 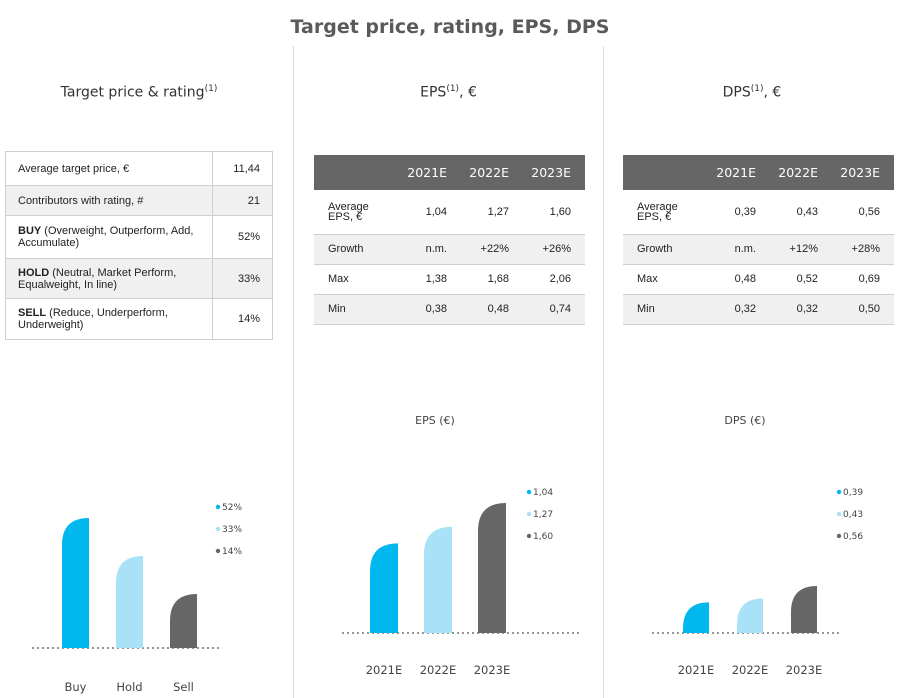 I want to click on rating-value: 33%, so click(x=242, y=278).